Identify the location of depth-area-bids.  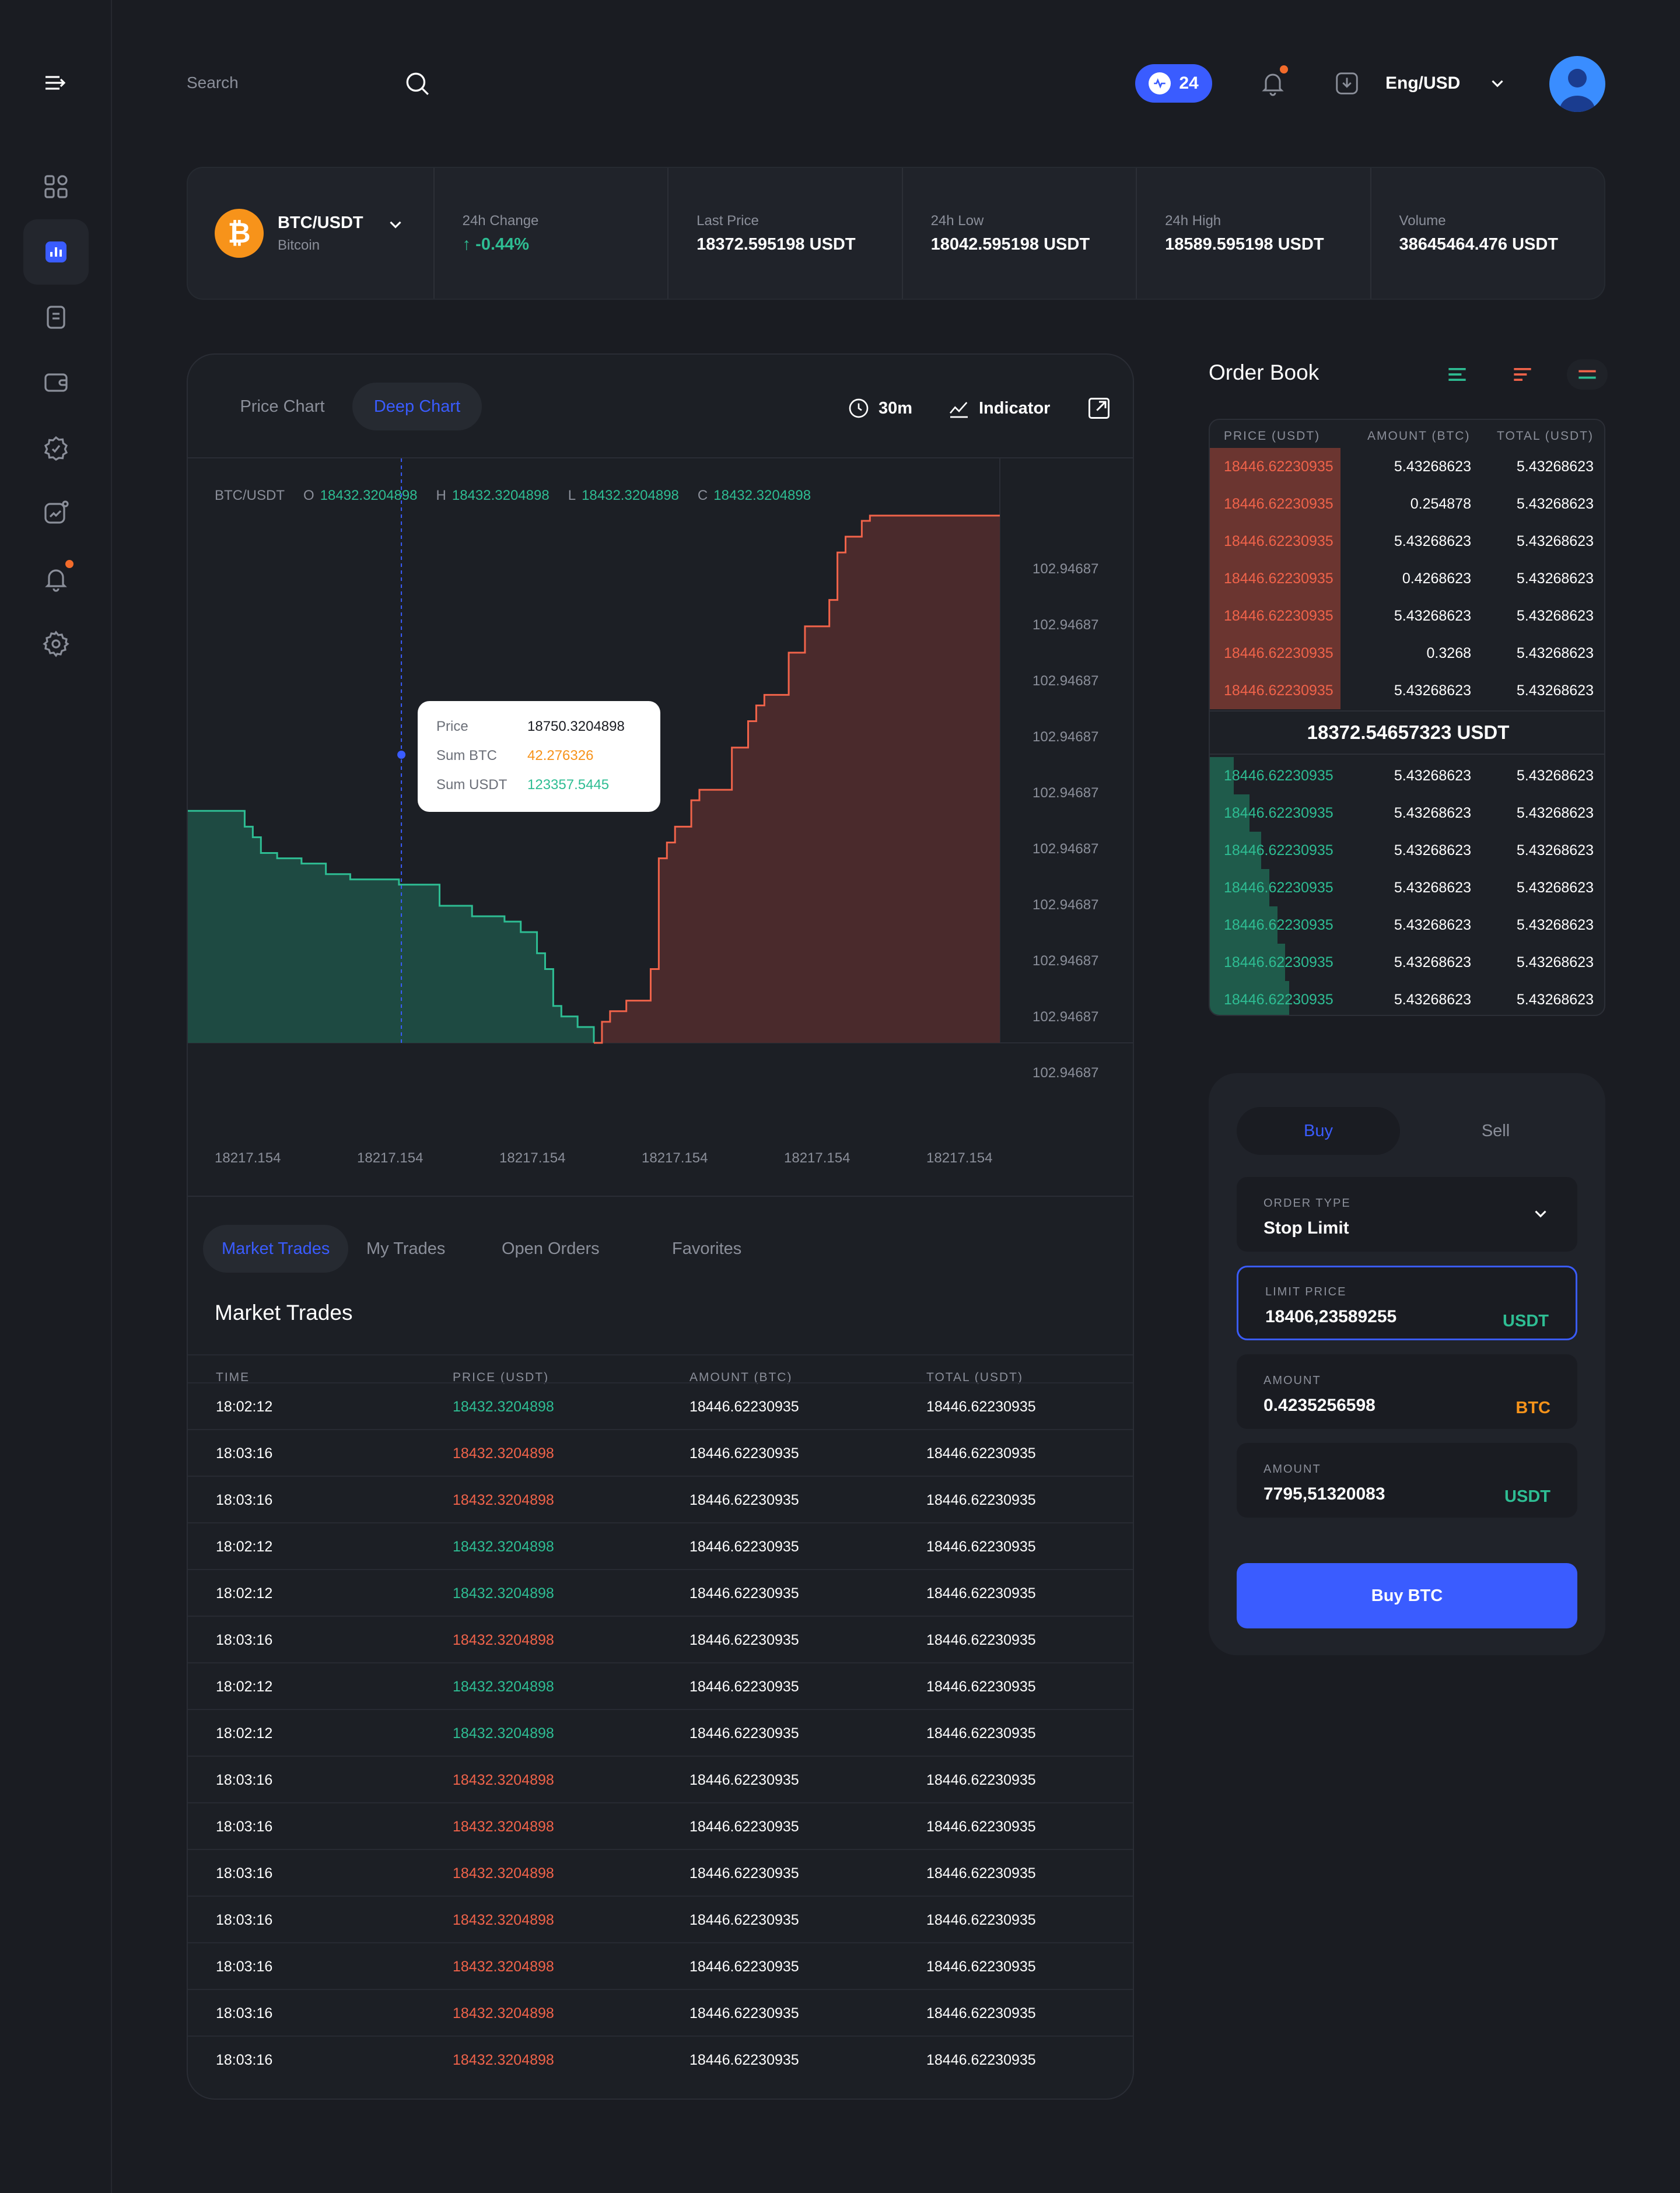
(391, 927).